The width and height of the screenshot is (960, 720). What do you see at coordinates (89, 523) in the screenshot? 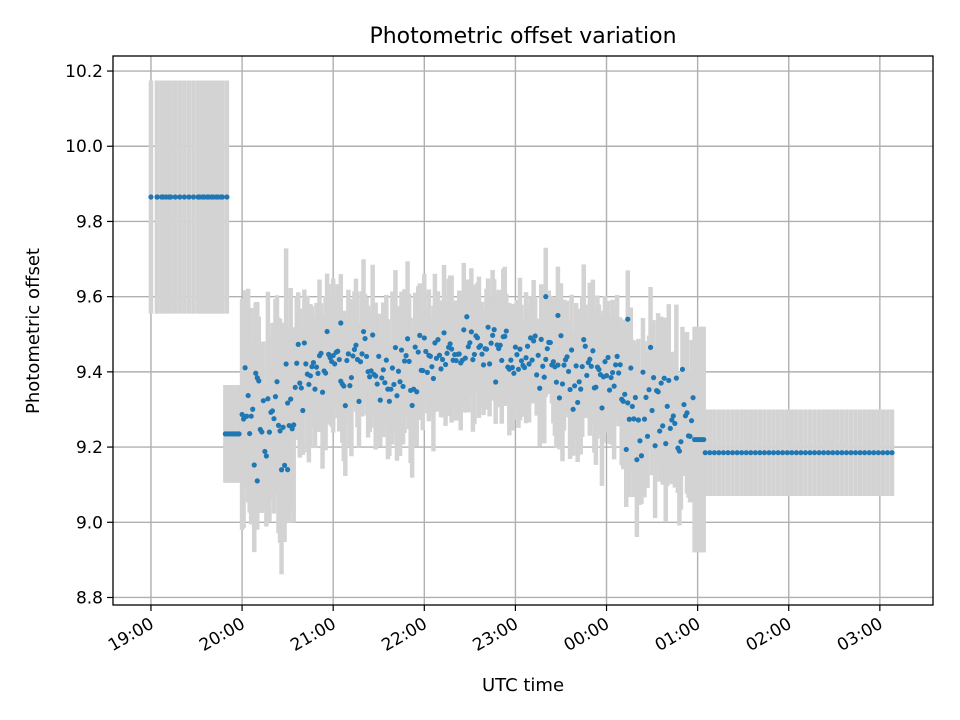
I see `y-tick-label: 9.0` at bounding box center [89, 523].